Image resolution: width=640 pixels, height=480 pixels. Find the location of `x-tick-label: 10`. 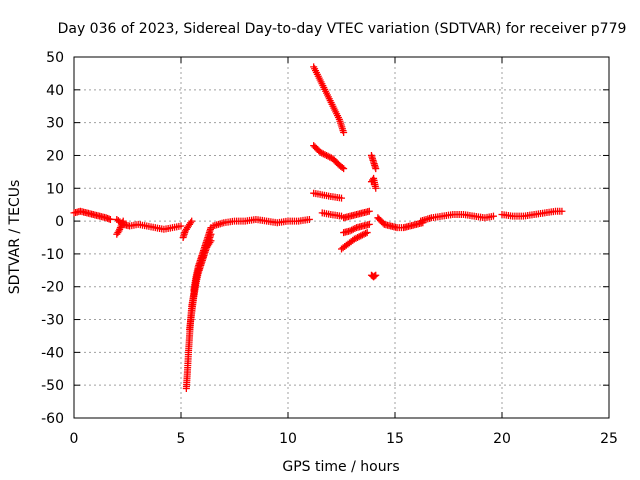

x-tick-label: 10 is located at coordinates (288, 439).